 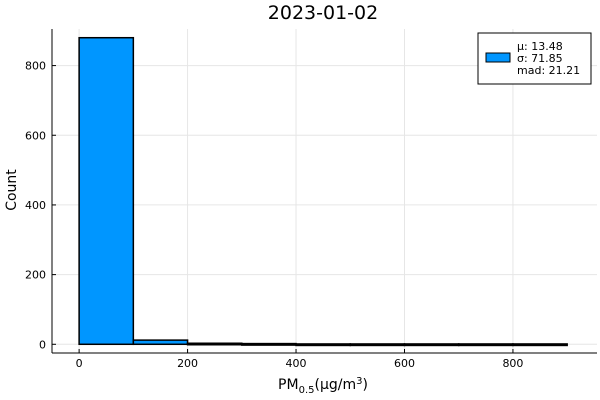 What do you see at coordinates (288, 385) in the screenshot?
I see `x-label-main: PM` at bounding box center [288, 385].